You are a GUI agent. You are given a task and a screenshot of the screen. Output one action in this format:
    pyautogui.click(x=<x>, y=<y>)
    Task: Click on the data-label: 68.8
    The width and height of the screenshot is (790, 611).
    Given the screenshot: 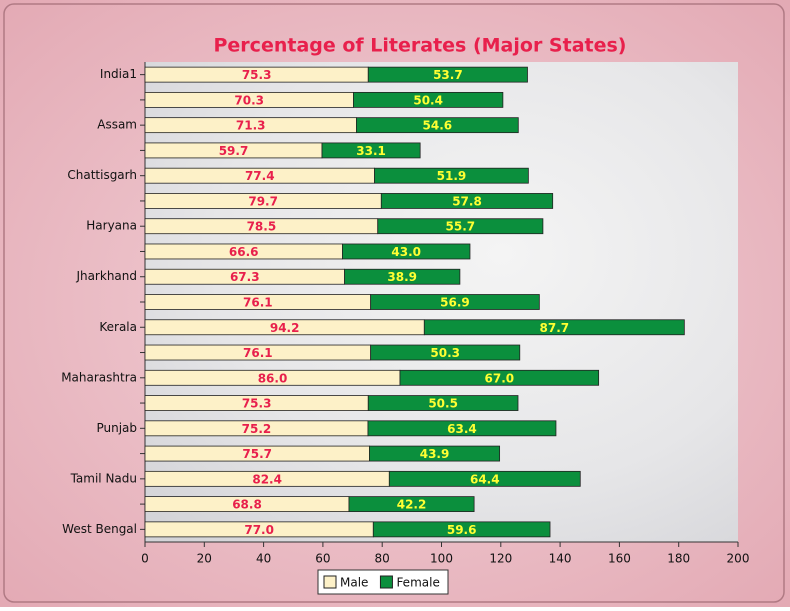 What is the action you would take?
    pyautogui.click(x=247, y=505)
    